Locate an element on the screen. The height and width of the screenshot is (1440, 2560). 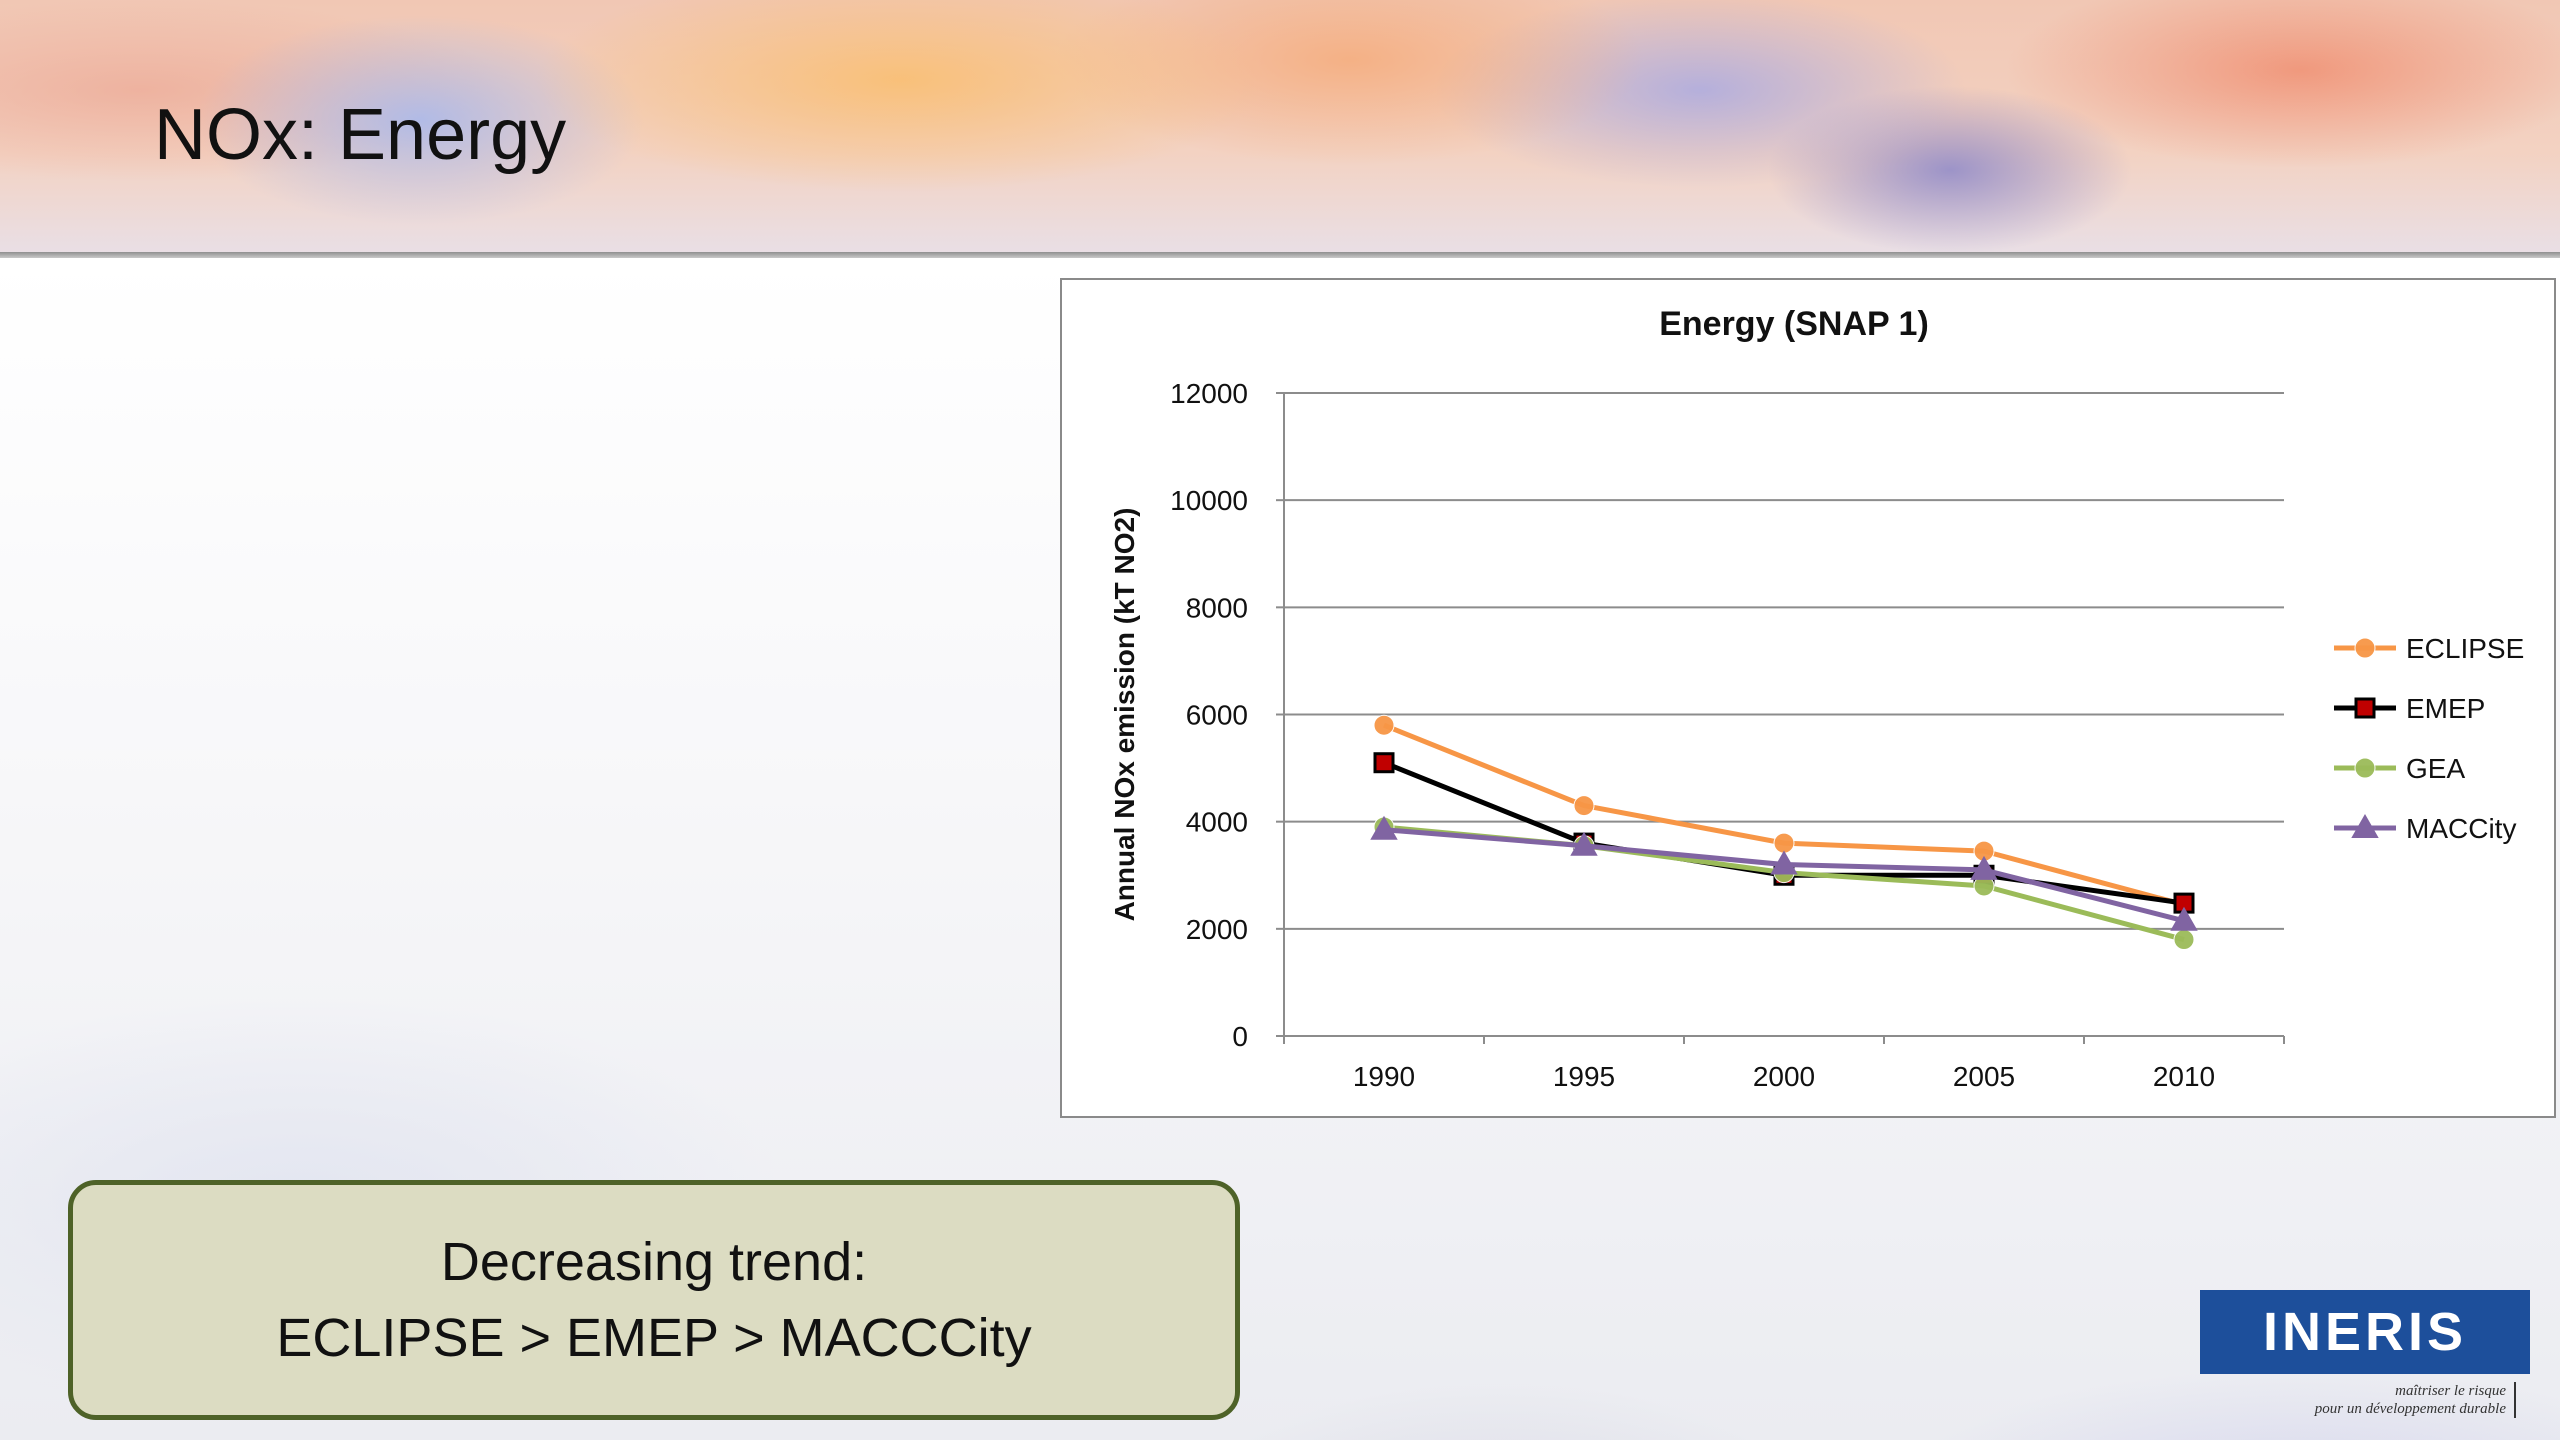
callout-line-2: ECLIPSE > EMEP > MACCCity is located at coordinates (654, 1338).